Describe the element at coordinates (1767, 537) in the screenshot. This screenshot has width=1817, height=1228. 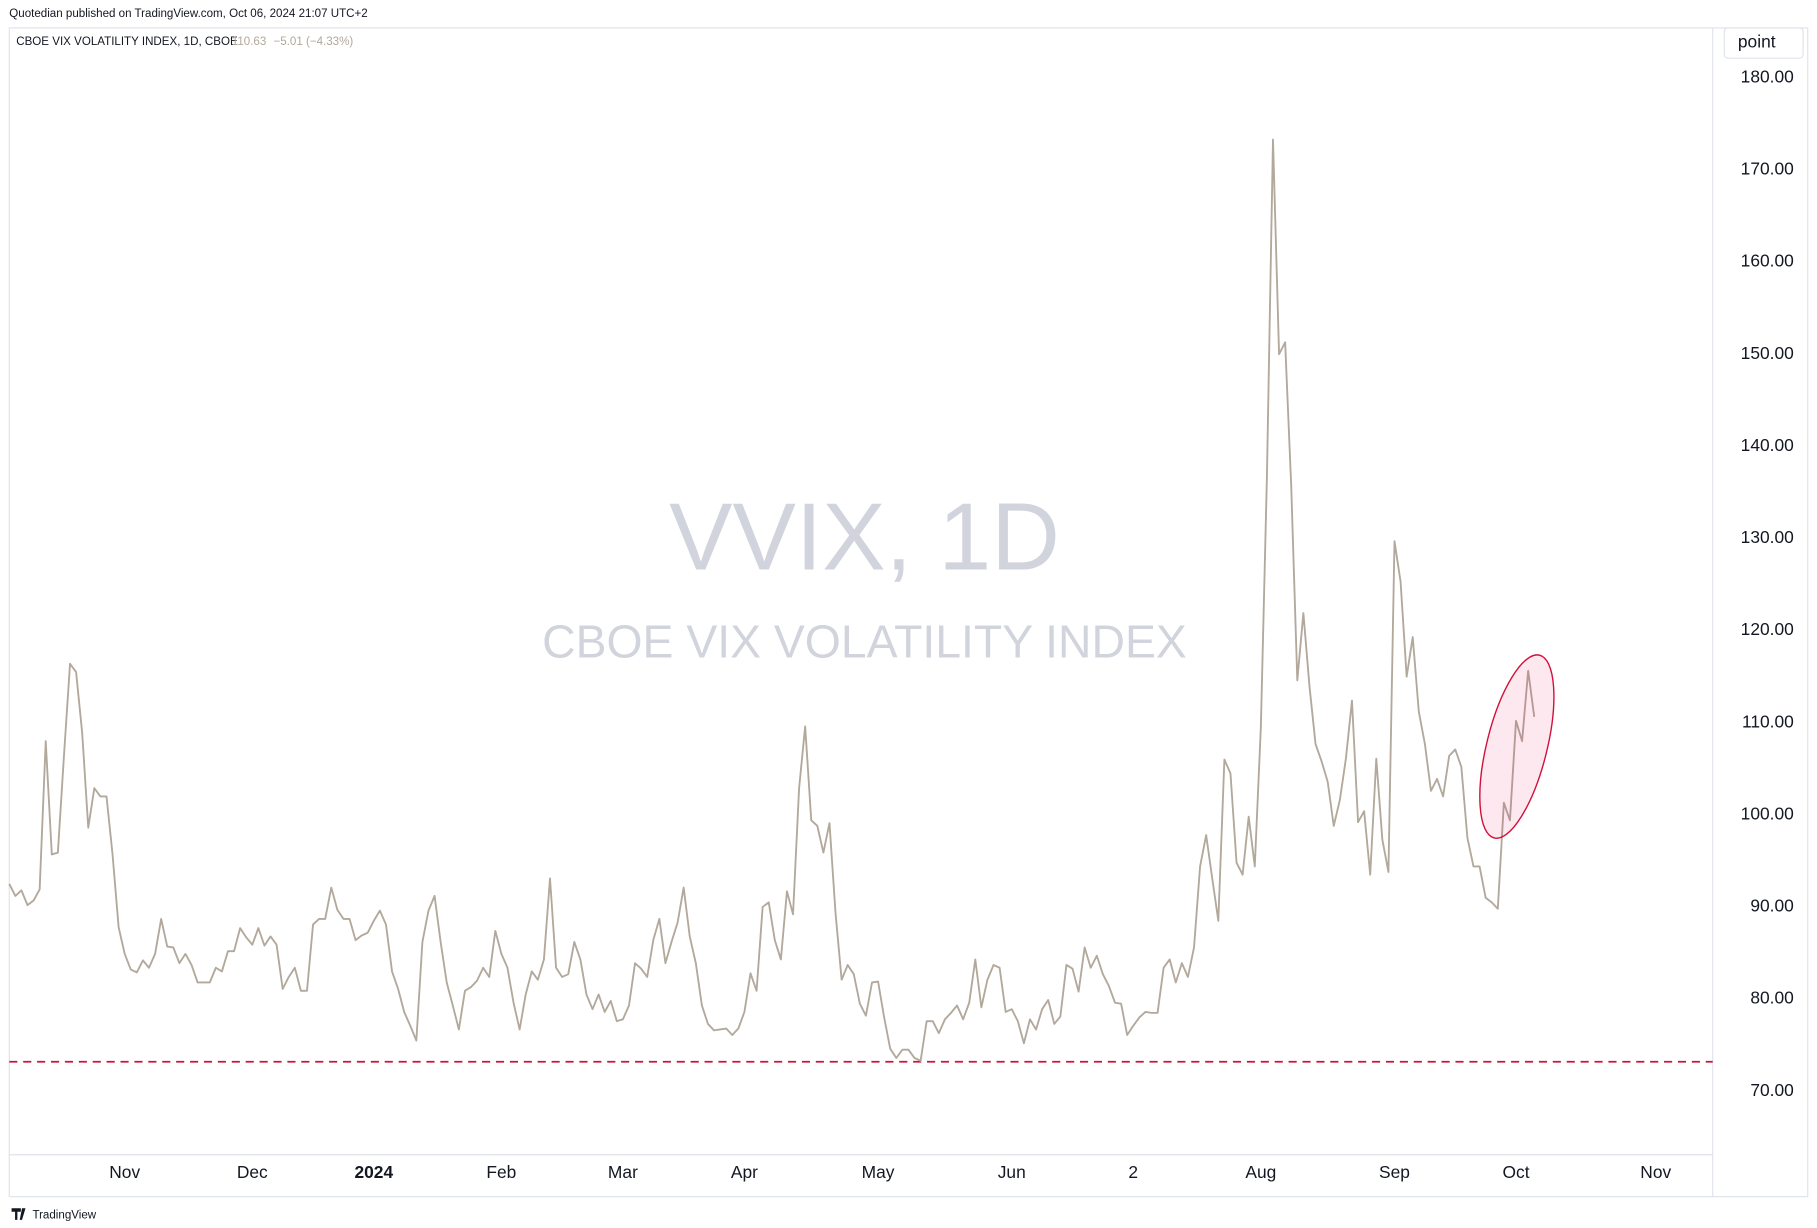
I see `y-tick-label: 130.00` at that location.